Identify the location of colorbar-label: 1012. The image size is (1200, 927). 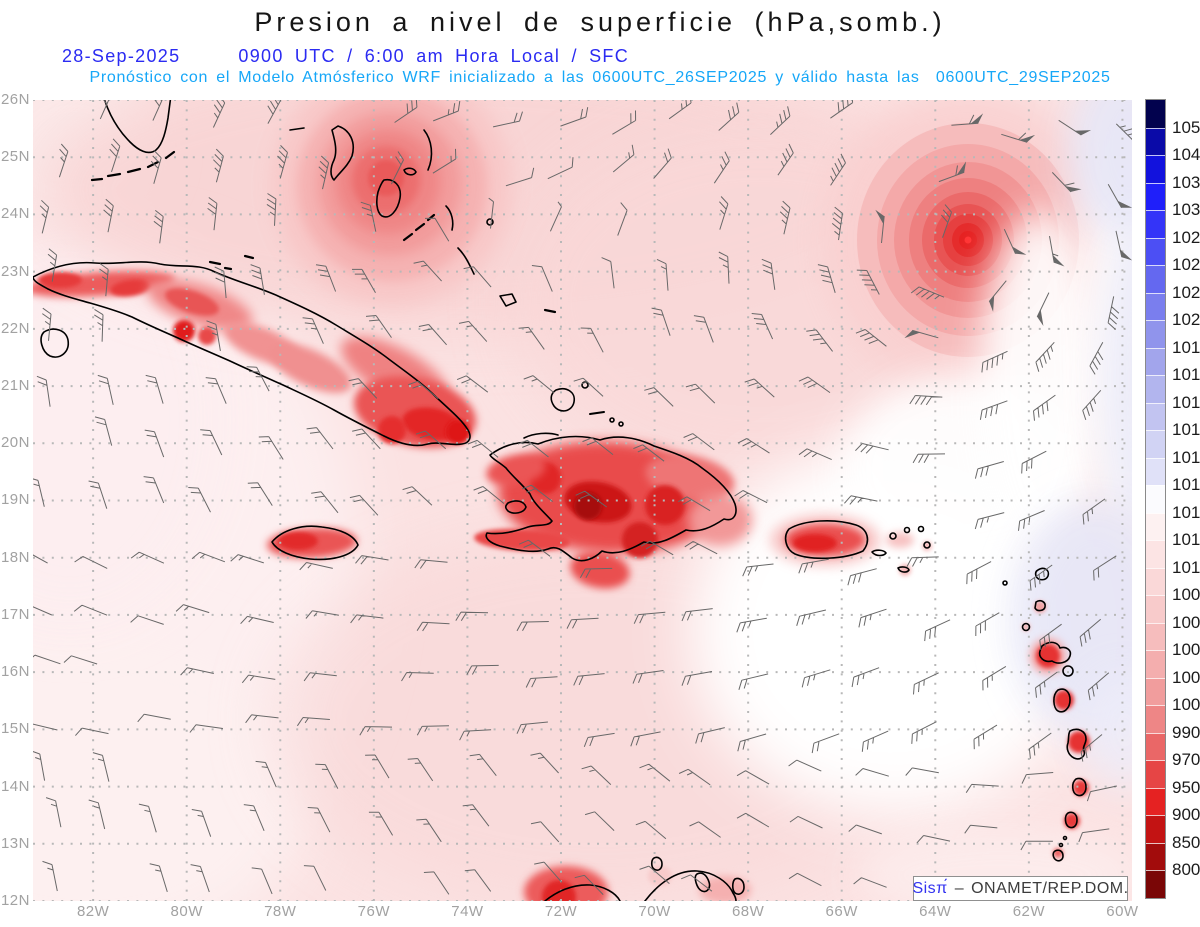
(1186, 540).